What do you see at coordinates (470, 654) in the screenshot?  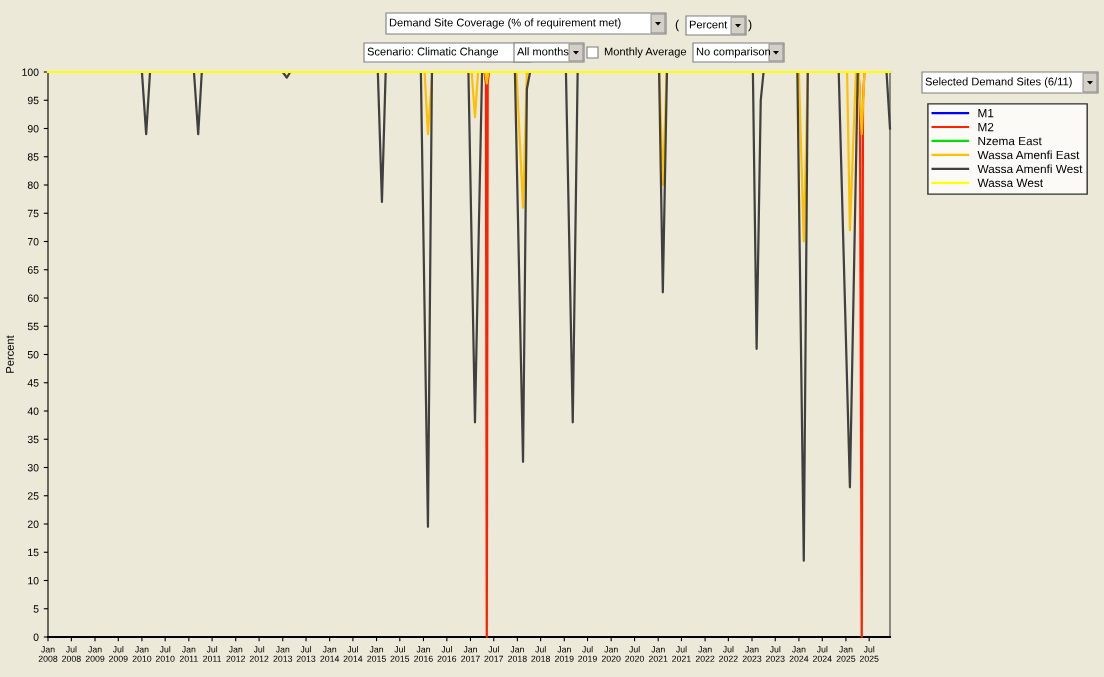 I see `x-tick-label: Jan 2017` at bounding box center [470, 654].